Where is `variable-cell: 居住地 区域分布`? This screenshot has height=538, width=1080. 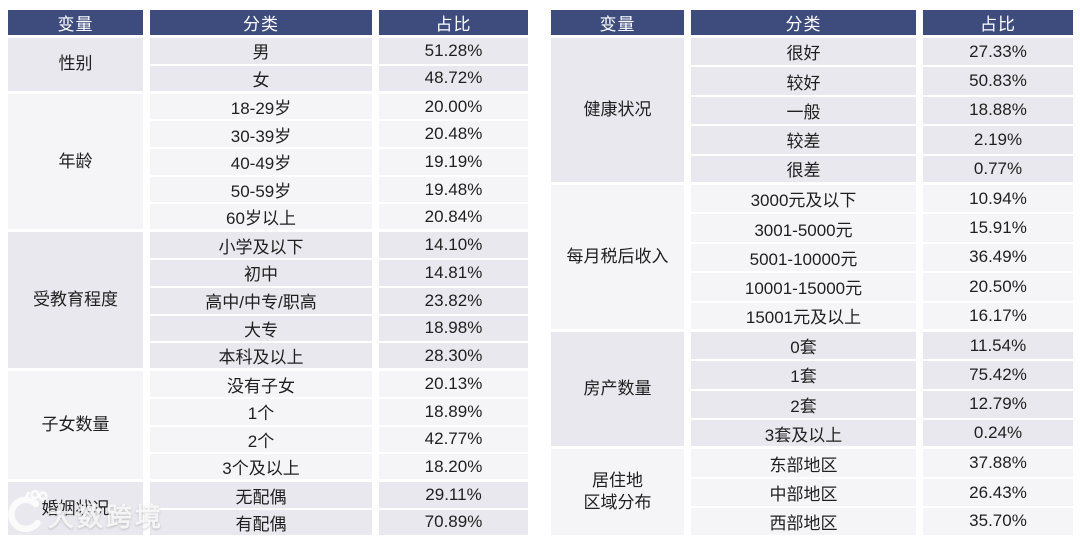 variable-cell: 居住地 区域分布 is located at coordinates (617, 493).